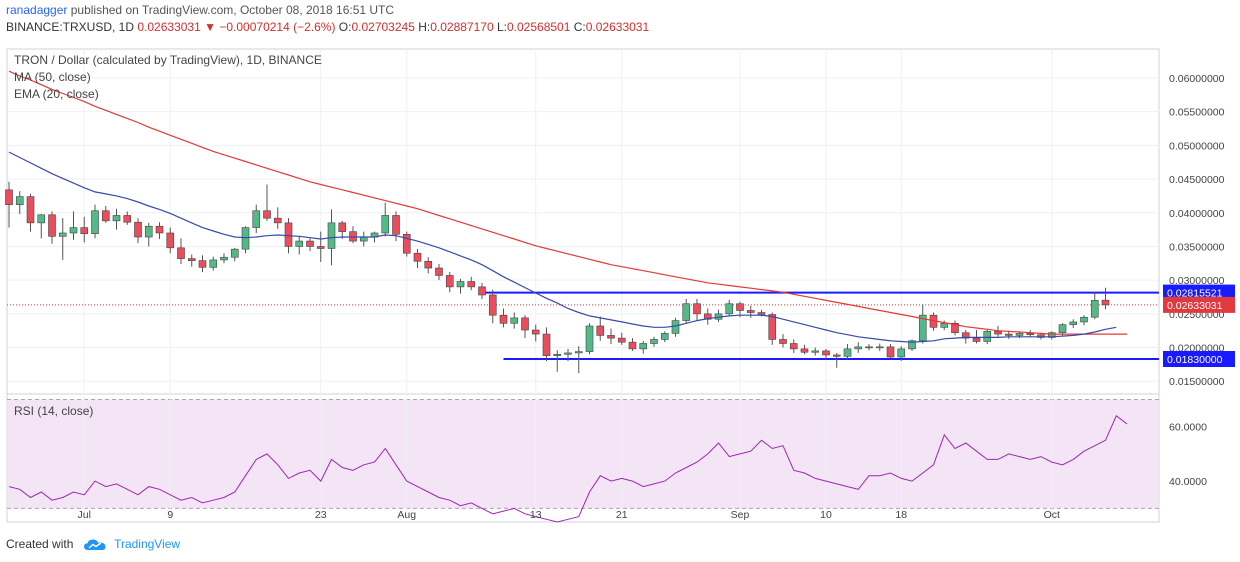  What do you see at coordinates (70, 27) in the screenshot?
I see `symbol-label: BINANCE:TRXUSD, 1D` at bounding box center [70, 27].